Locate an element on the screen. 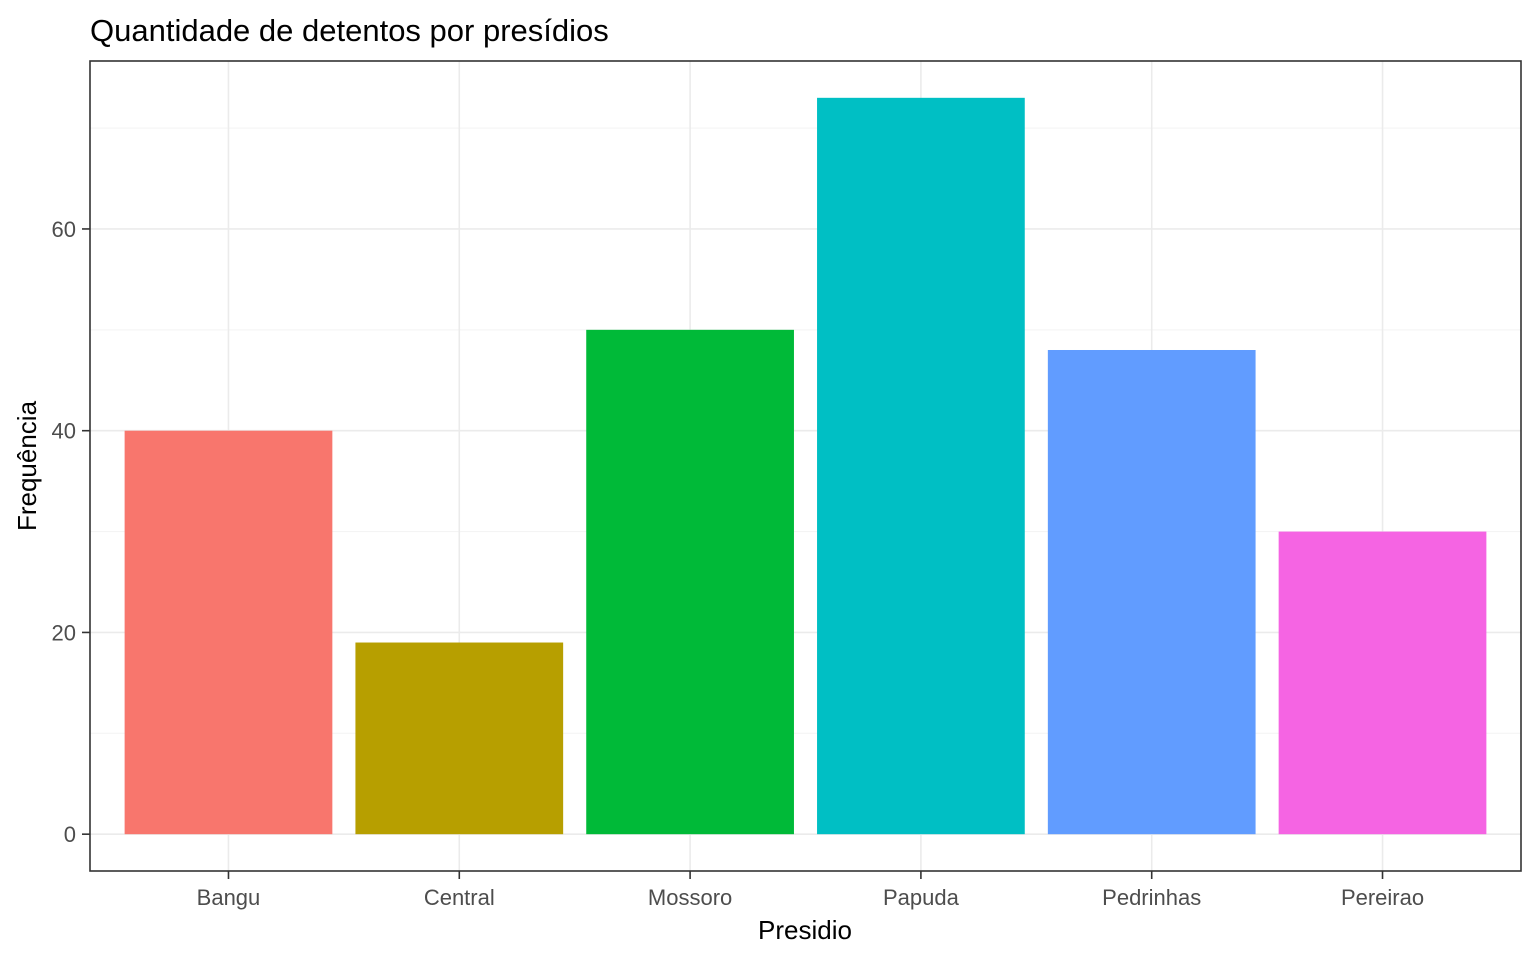 The width and height of the screenshot is (1536, 960). x-tick-label-central: Central is located at coordinates (459, 897).